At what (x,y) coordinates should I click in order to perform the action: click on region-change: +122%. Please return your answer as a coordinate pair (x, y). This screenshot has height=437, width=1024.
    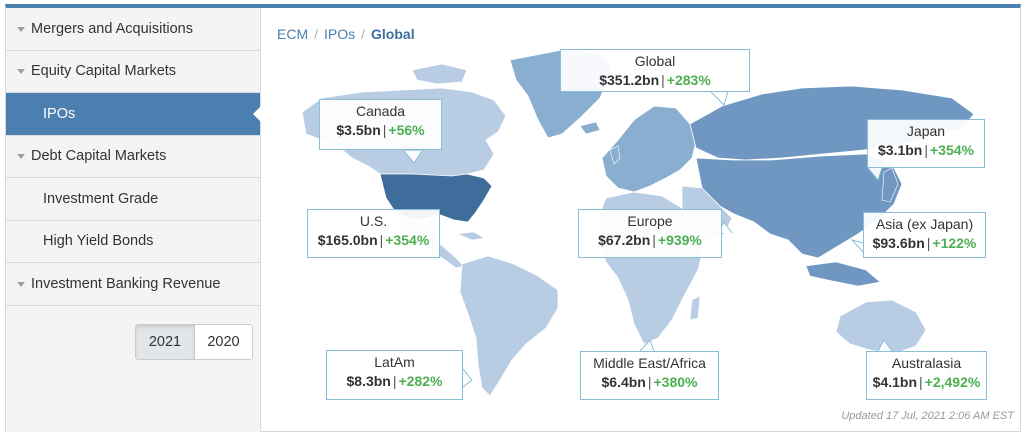
    Looking at the image, I should click on (954, 243).